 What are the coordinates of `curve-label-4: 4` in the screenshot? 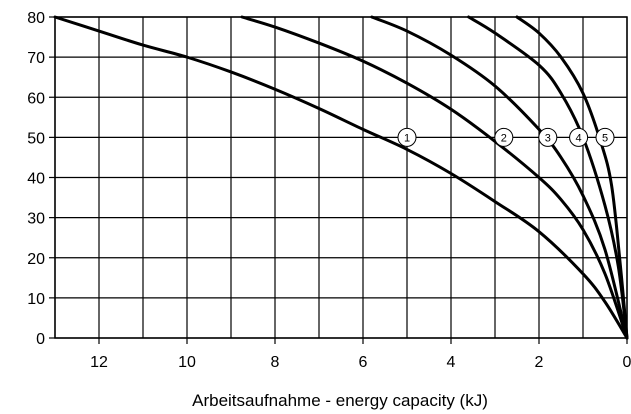 It's located at (579, 138).